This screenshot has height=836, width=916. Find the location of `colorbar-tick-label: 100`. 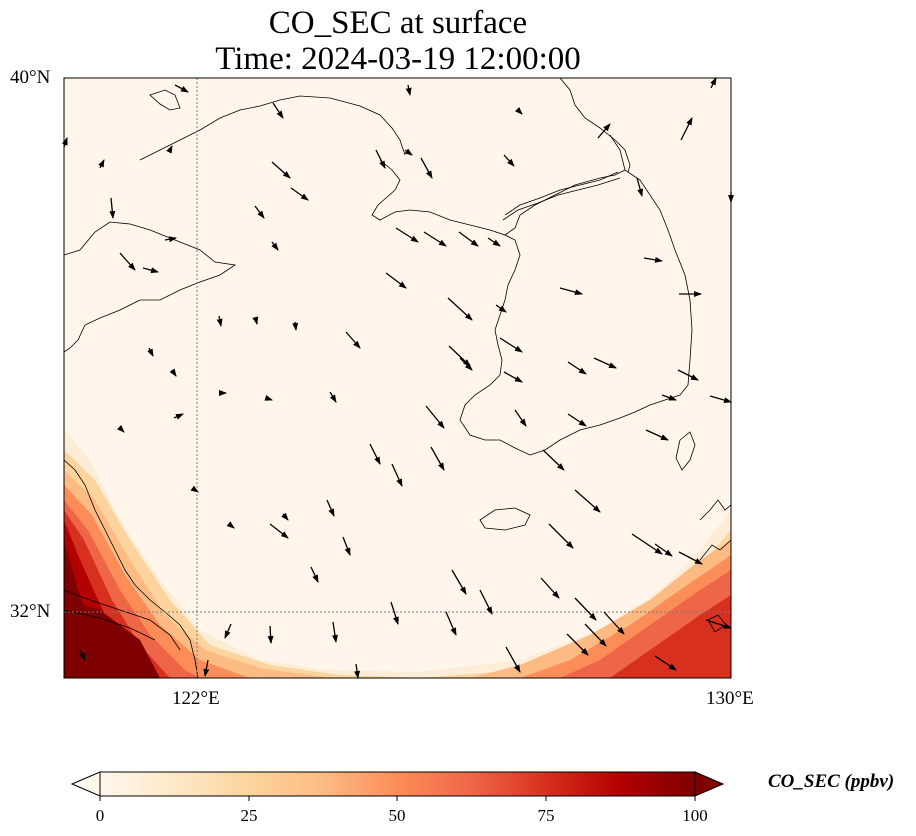

colorbar-tick-label: 100 is located at coordinates (695, 815).